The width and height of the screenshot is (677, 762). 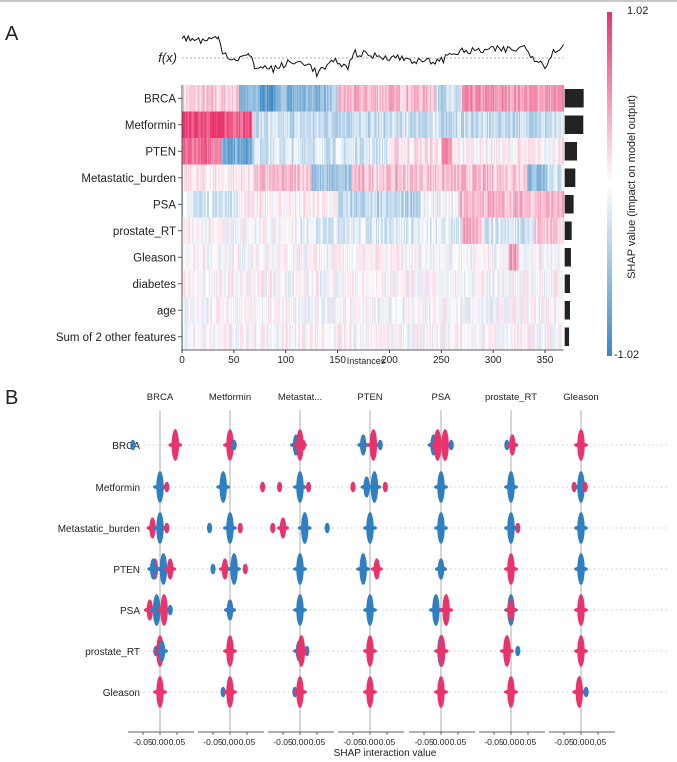 What do you see at coordinates (12, 34) in the screenshot?
I see `panel-label-a: A` at bounding box center [12, 34].